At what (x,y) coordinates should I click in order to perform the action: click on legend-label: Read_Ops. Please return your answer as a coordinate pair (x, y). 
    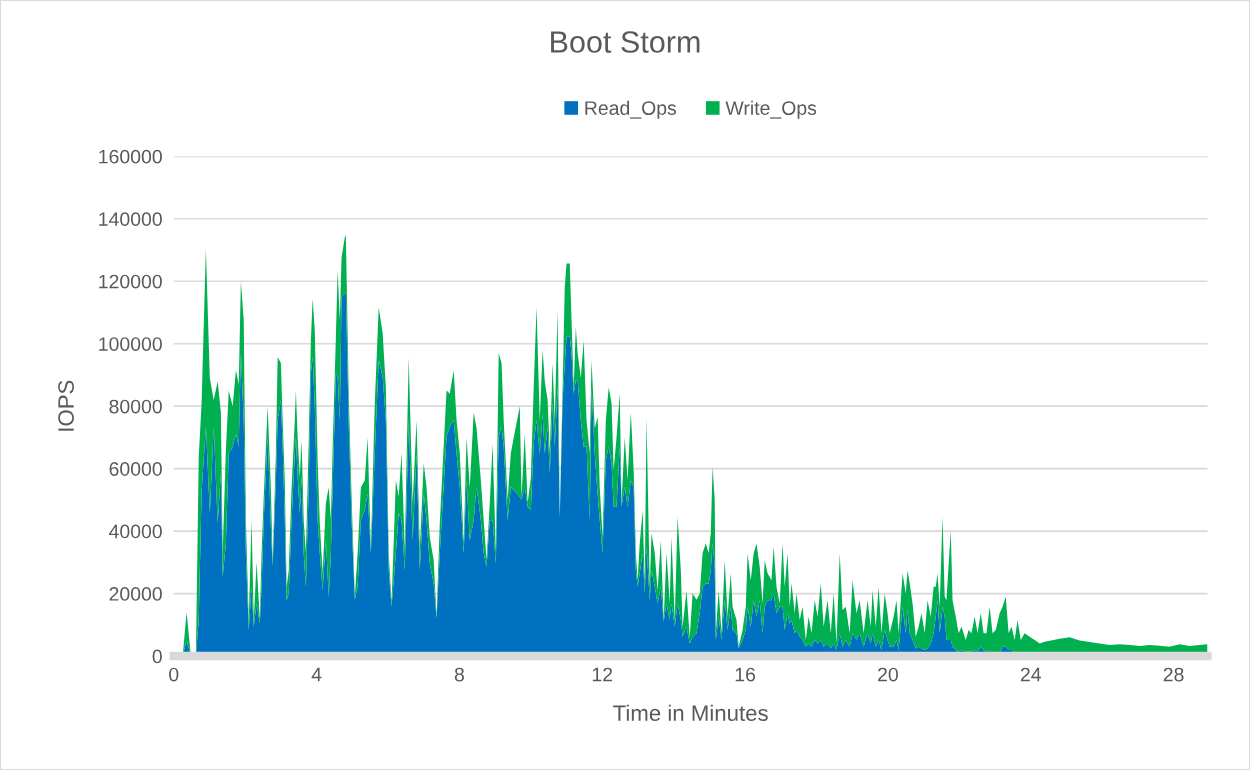
    Looking at the image, I should click on (631, 109).